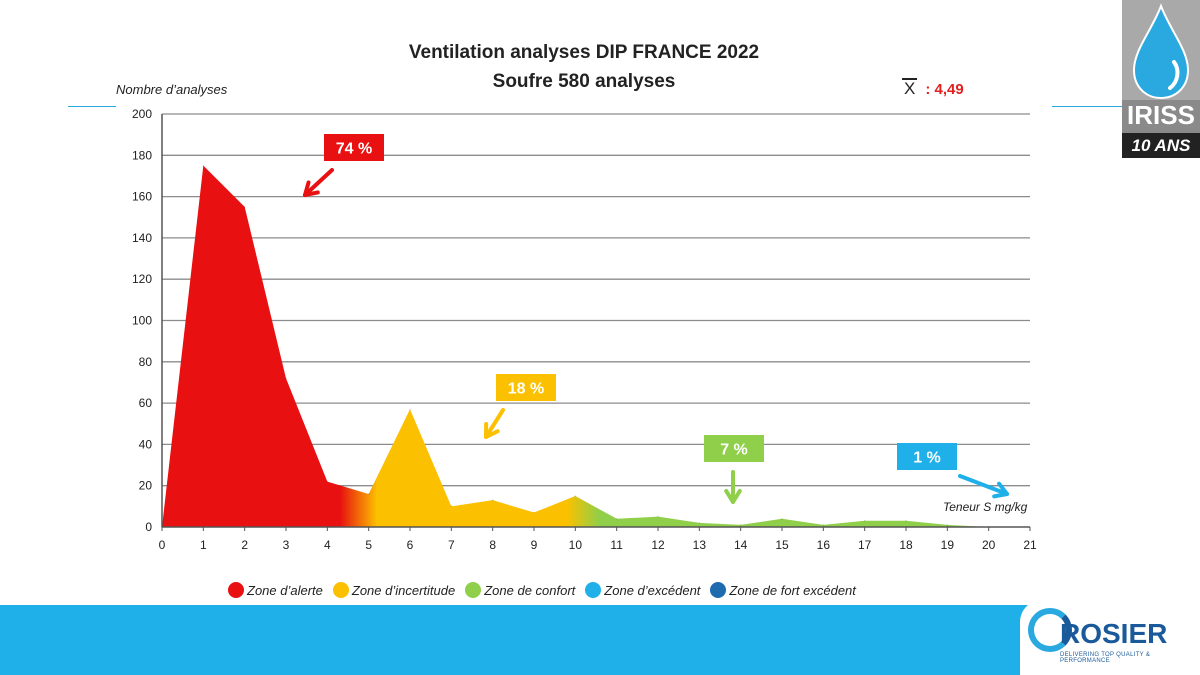 This screenshot has width=1200, height=675. Describe the element at coordinates (368, 545) in the screenshot. I see `x-tick-label: 5` at that location.